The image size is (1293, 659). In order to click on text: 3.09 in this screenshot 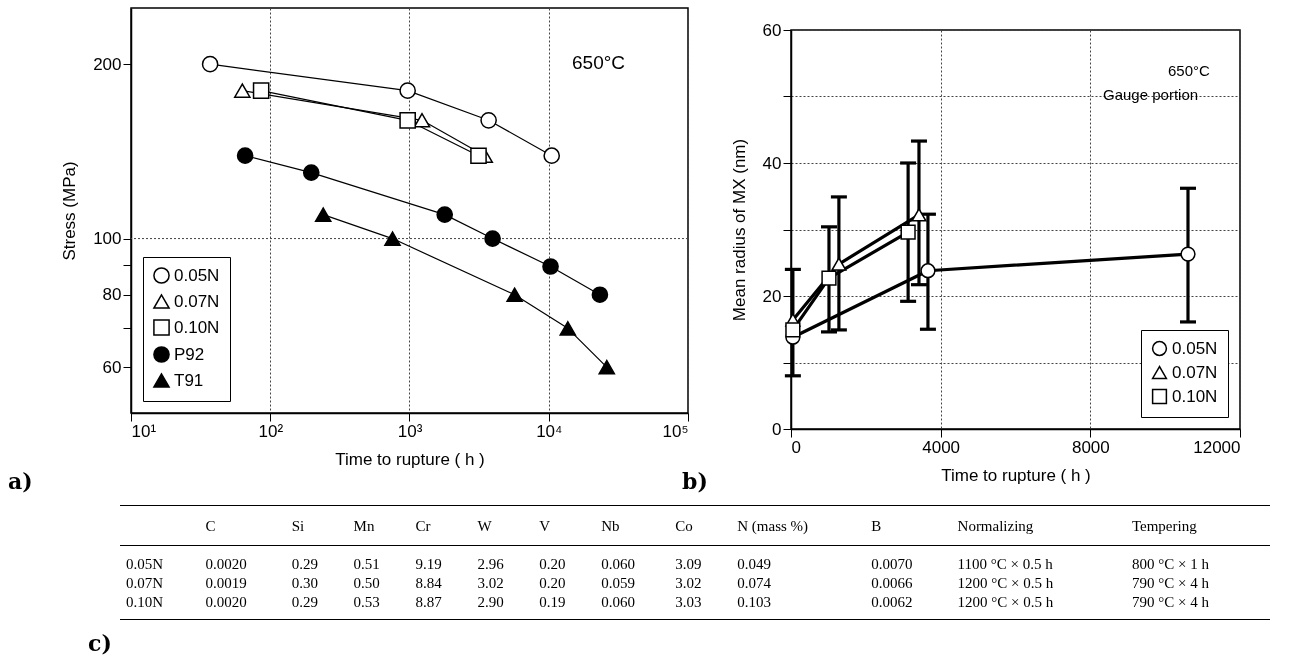, I will do `click(688, 564)`.